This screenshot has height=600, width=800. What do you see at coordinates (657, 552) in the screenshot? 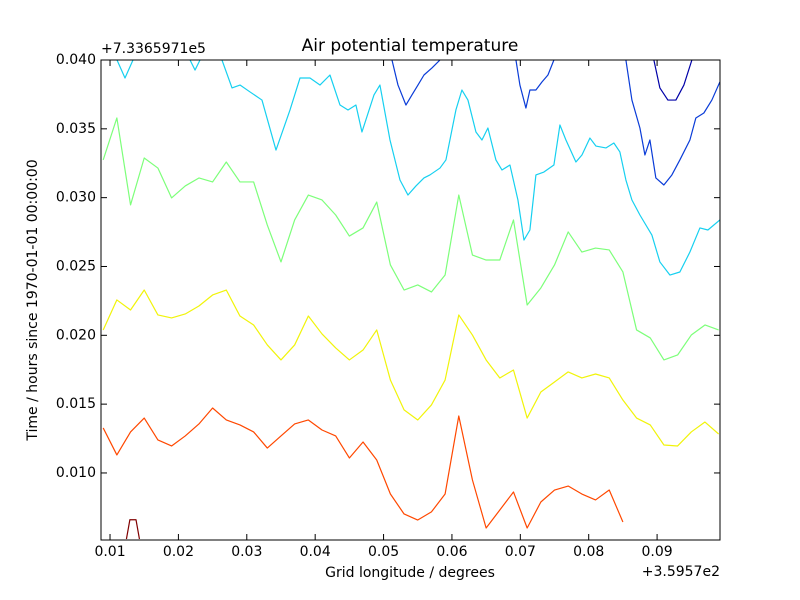
I see `x-tick-label: 0.09` at bounding box center [657, 552].